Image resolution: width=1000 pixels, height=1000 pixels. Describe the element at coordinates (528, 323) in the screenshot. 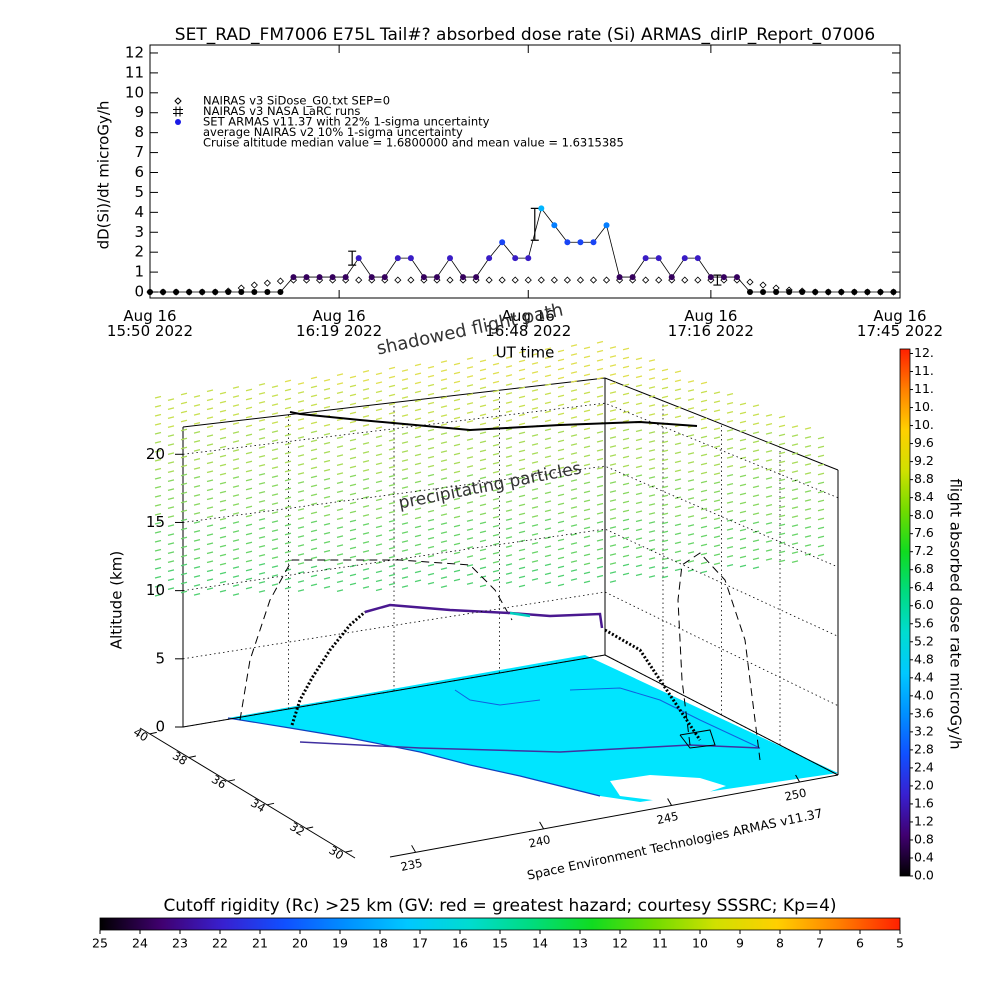

I see `x-tick-label: Aug 16 16:48 2022` at that location.